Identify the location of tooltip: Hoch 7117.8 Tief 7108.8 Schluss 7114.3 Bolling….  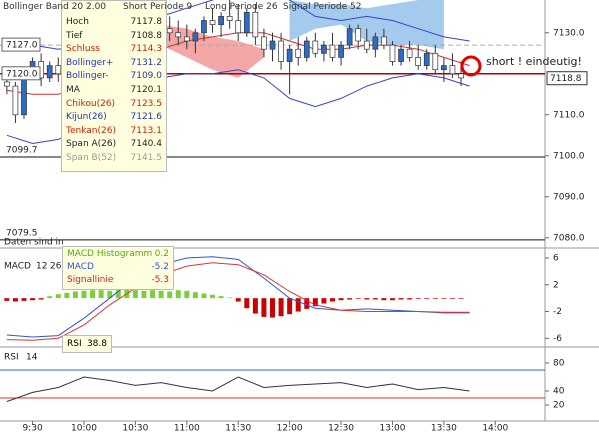
(114, 86).